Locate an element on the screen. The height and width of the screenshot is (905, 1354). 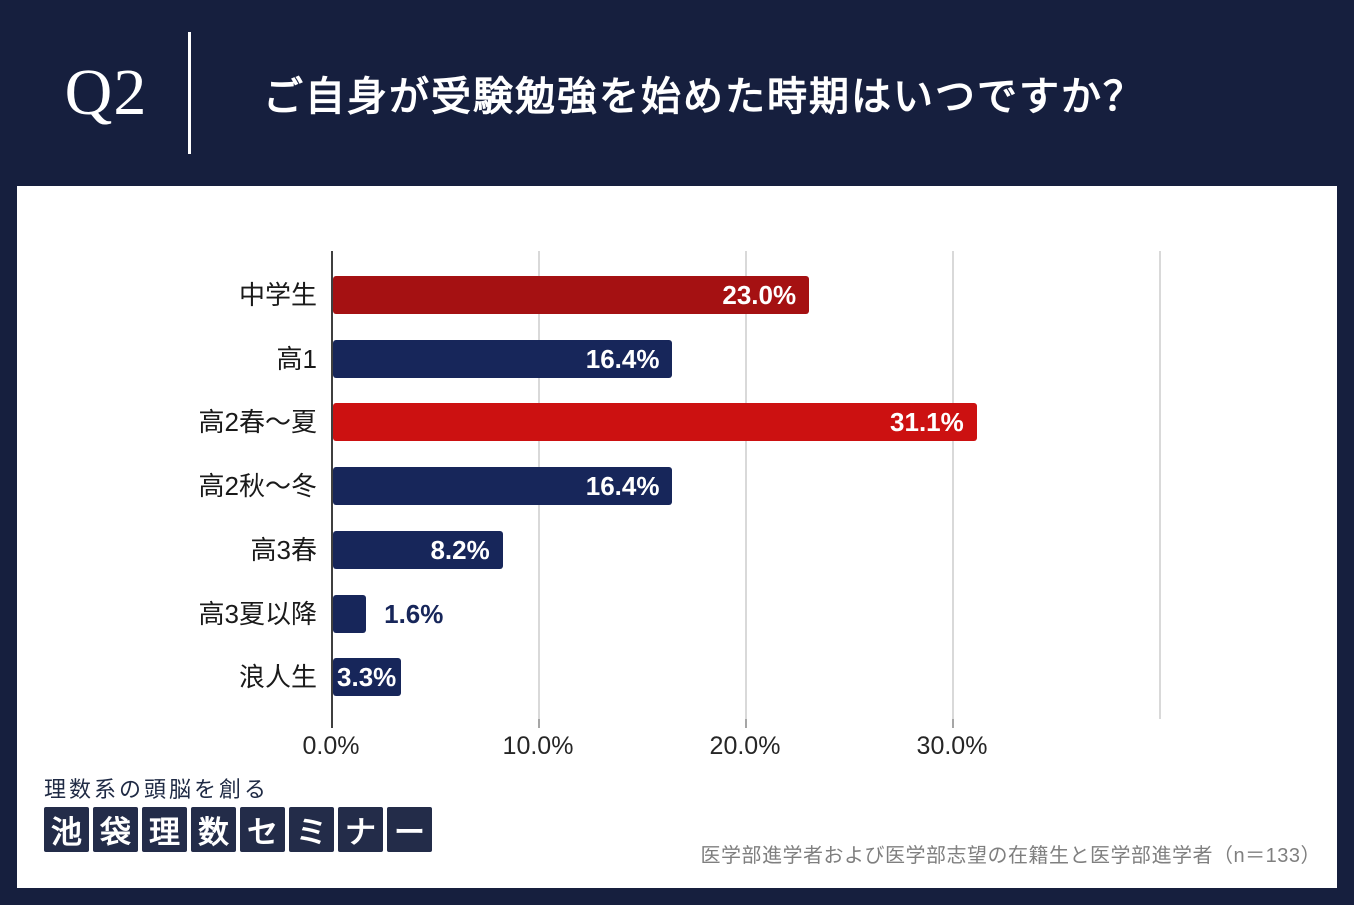
brand-tagline: 理数系の頭脳を創る is located at coordinates (157, 789).